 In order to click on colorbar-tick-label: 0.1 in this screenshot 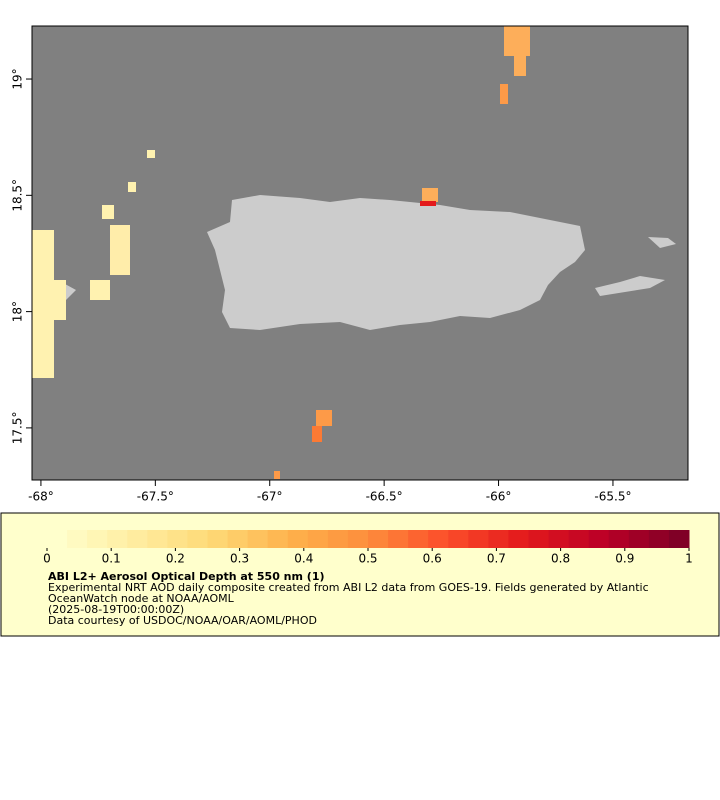, I will do `click(111, 559)`.